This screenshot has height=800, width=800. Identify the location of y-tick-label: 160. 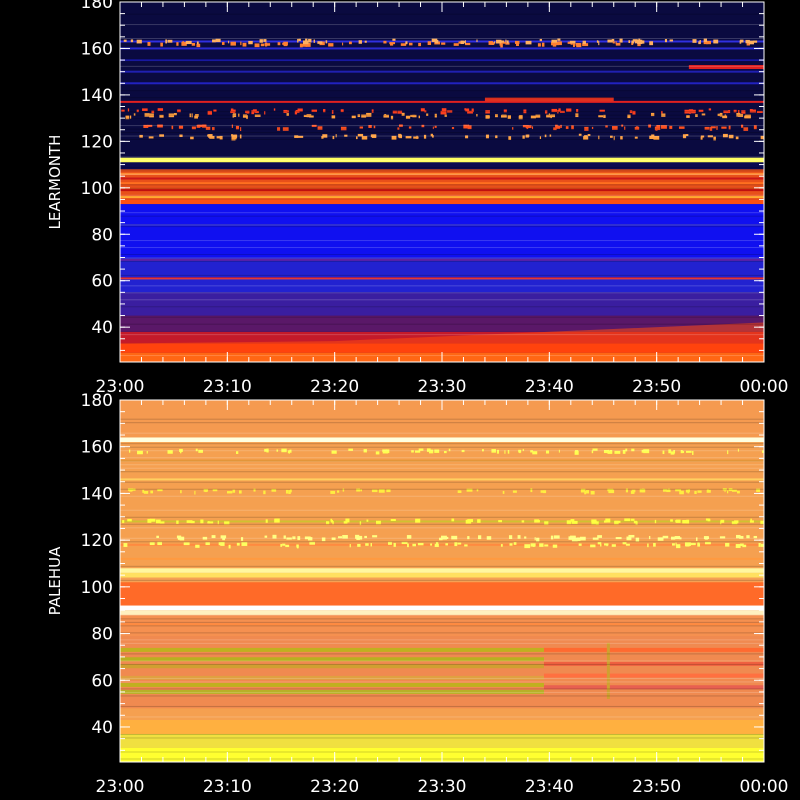
(97, 49).